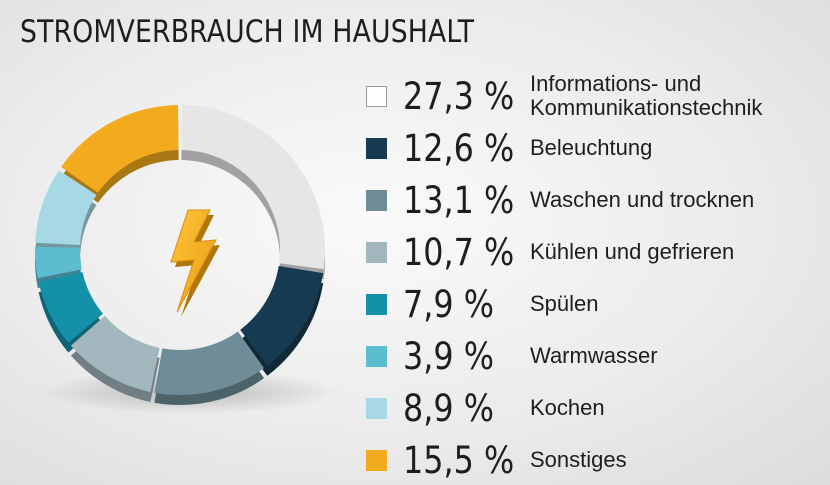  Describe the element at coordinates (567, 407) in the screenshot. I see `legend-label: Kochen` at that location.